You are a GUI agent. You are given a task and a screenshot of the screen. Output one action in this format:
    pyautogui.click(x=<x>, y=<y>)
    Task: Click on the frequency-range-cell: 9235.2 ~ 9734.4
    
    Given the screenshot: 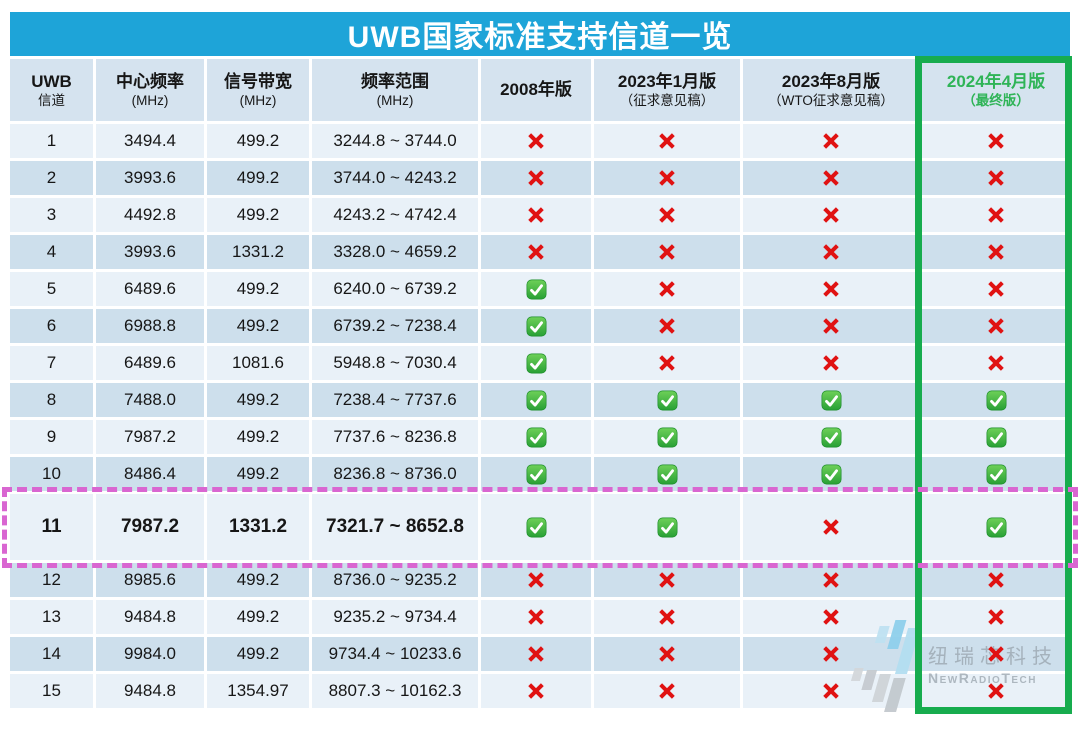 What is the action you would take?
    pyautogui.click(x=395, y=617)
    